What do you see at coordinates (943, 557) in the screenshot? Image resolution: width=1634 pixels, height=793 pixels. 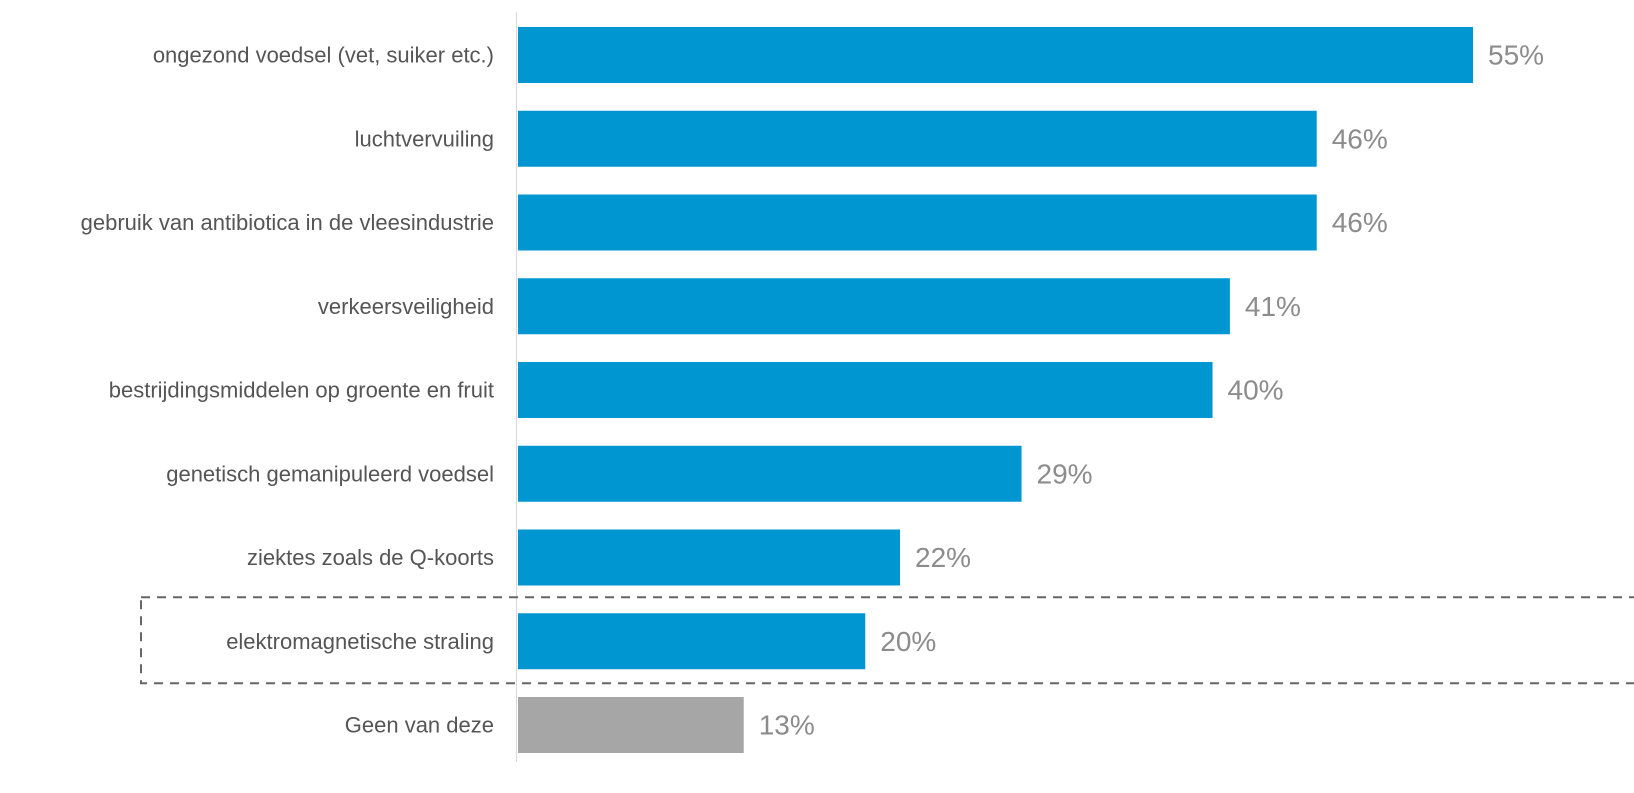 I see `value-label: 22%` at bounding box center [943, 557].